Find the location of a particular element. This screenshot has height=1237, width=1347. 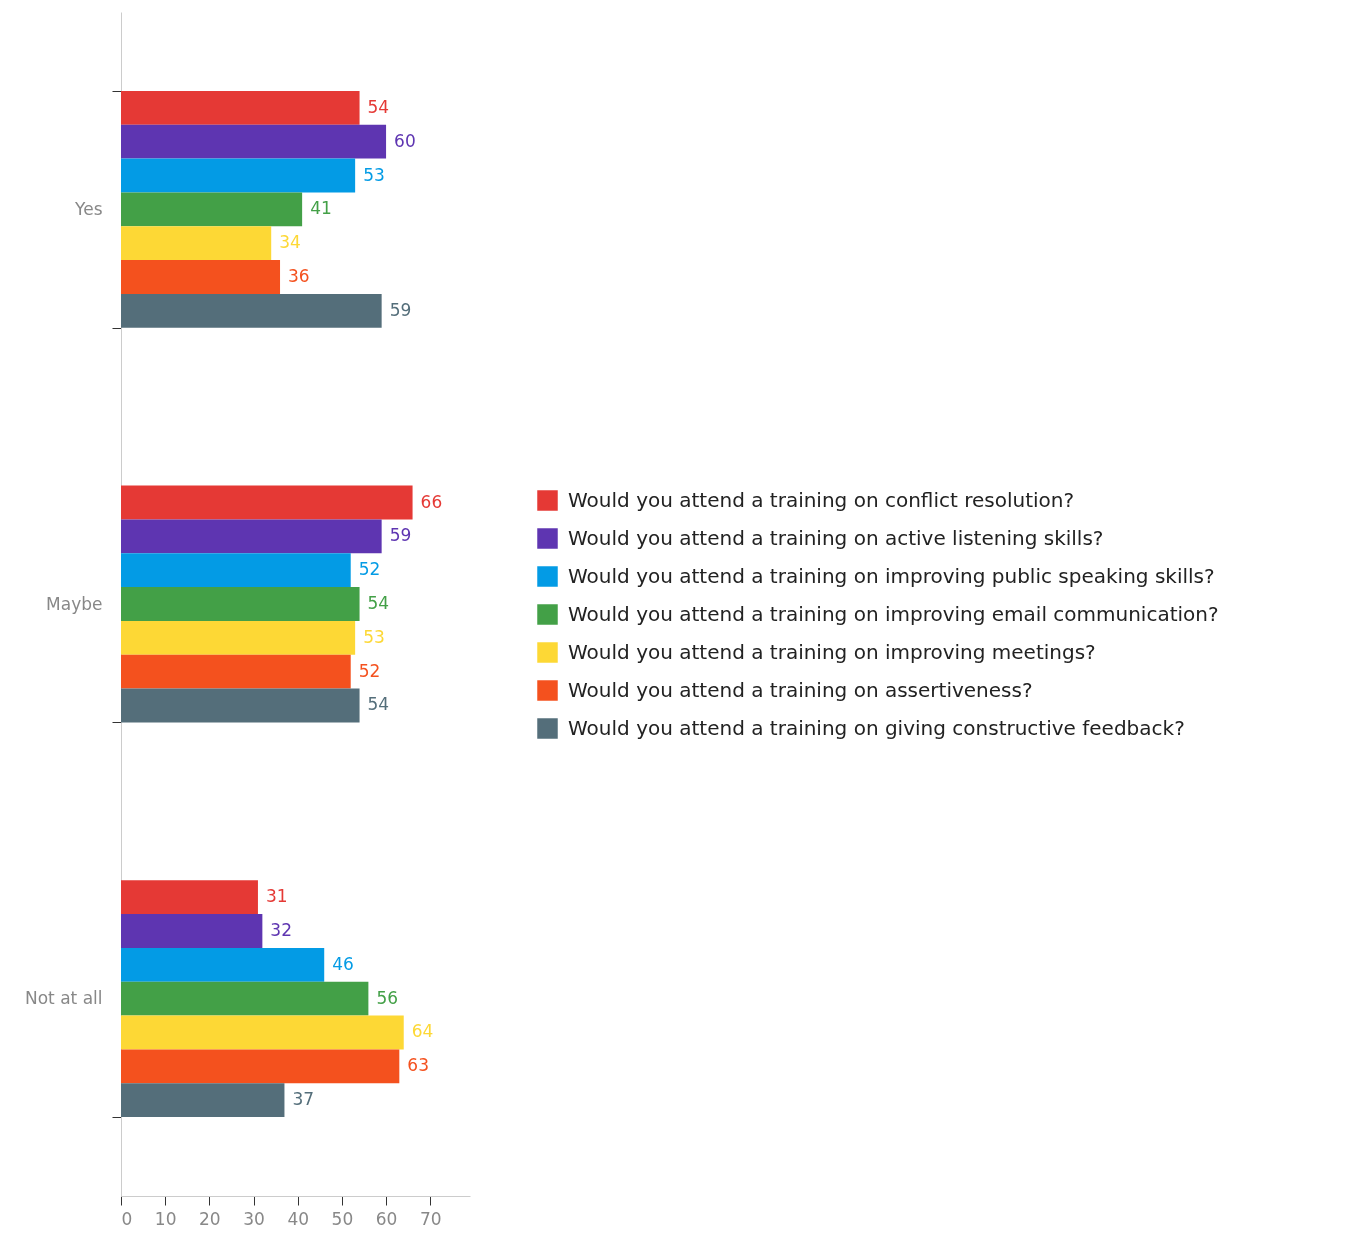

x-tick-label: 50 is located at coordinates (342, 1218).